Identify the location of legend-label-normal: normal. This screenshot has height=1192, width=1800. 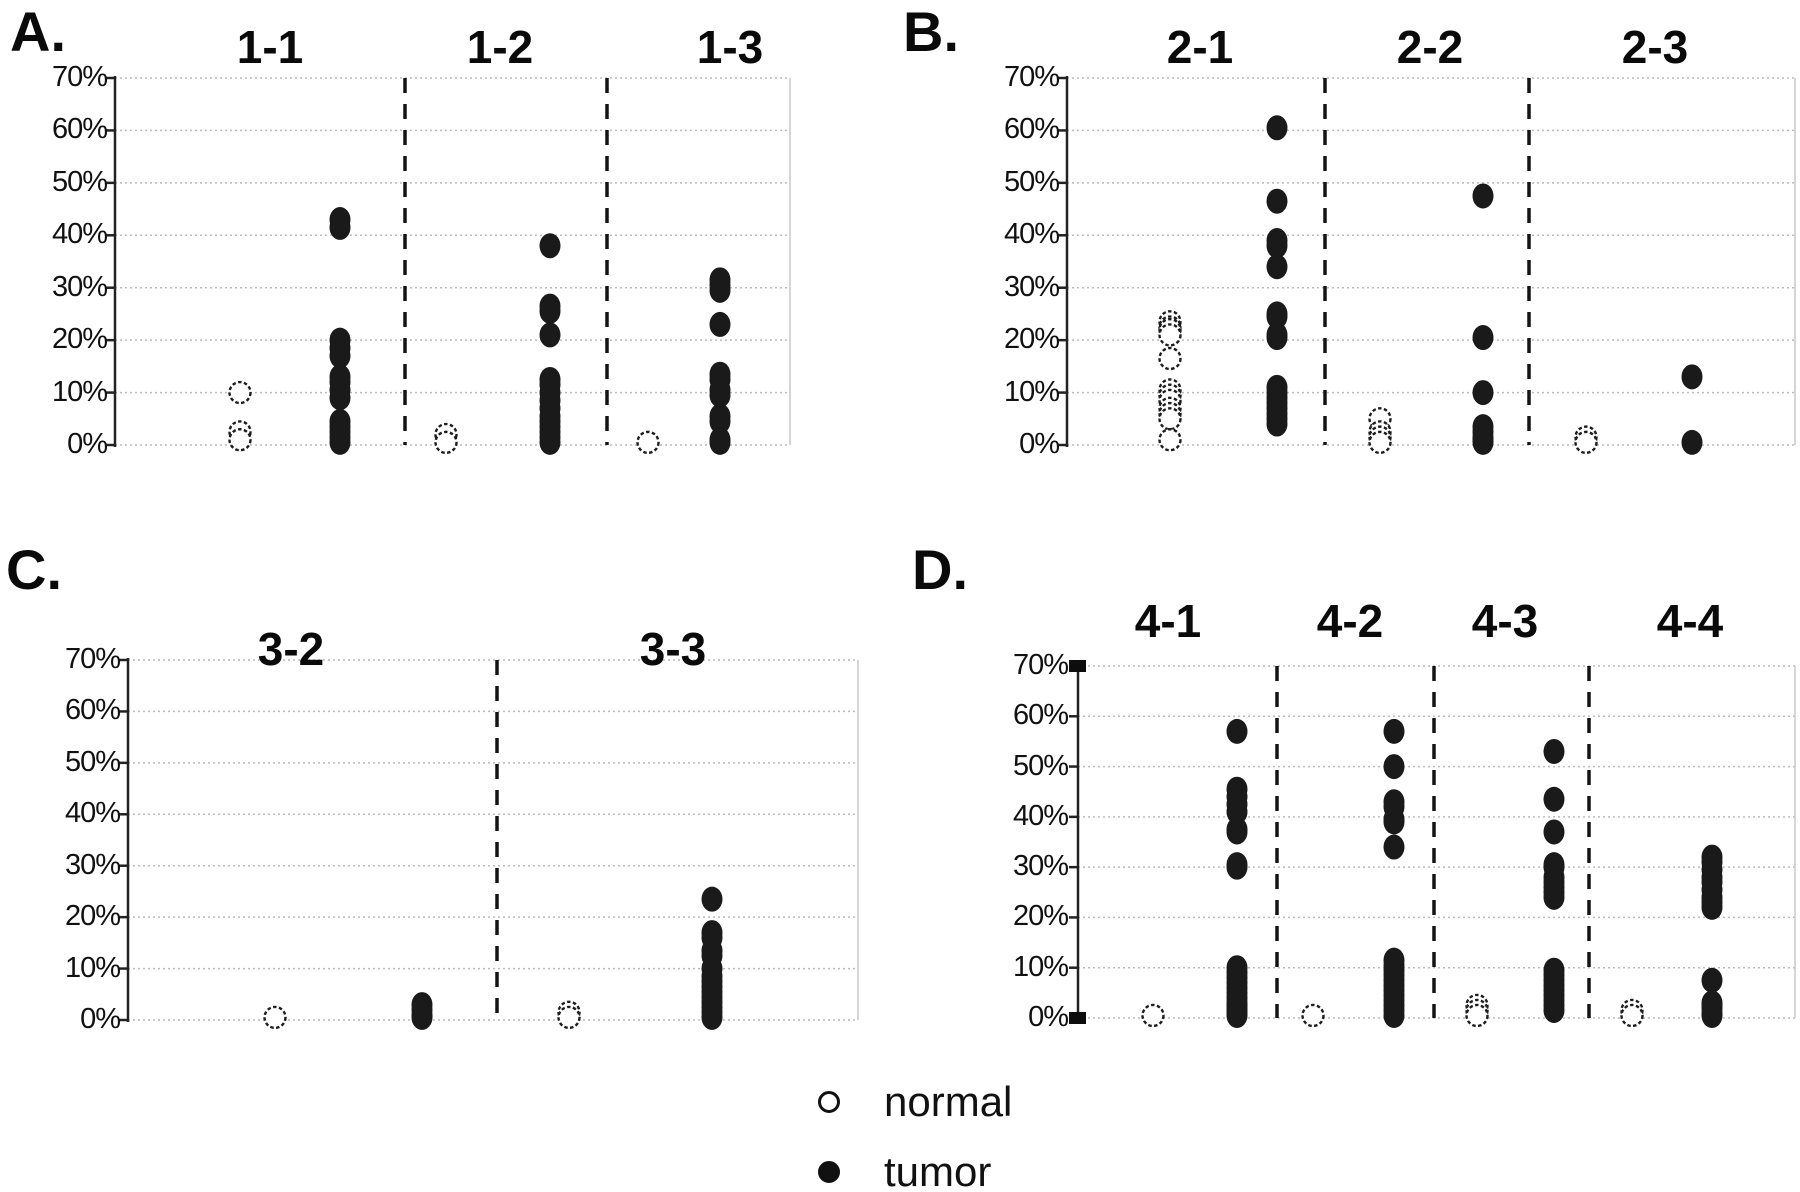
(948, 1101).